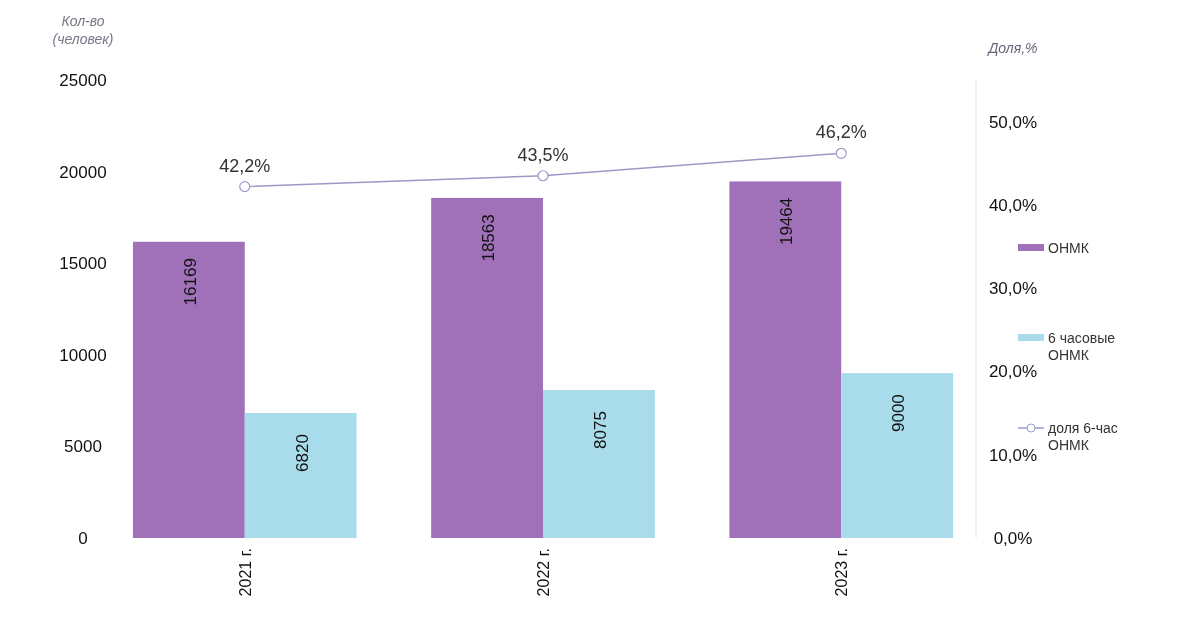 Image resolution: width=1191 pixels, height=621 pixels. What do you see at coordinates (841, 132) in the screenshot?
I see `data-label: 46,2%` at bounding box center [841, 132].